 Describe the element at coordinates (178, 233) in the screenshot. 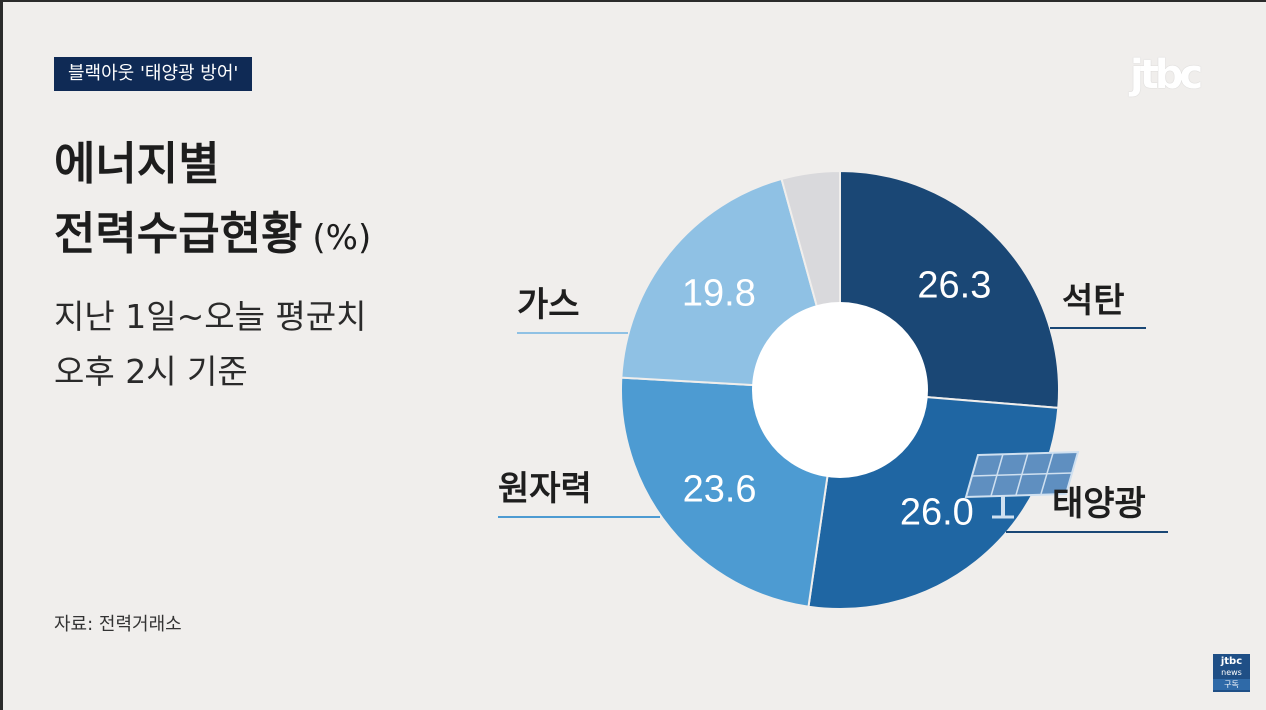

I see `chart-title-text: 전력수급현황` at that location.